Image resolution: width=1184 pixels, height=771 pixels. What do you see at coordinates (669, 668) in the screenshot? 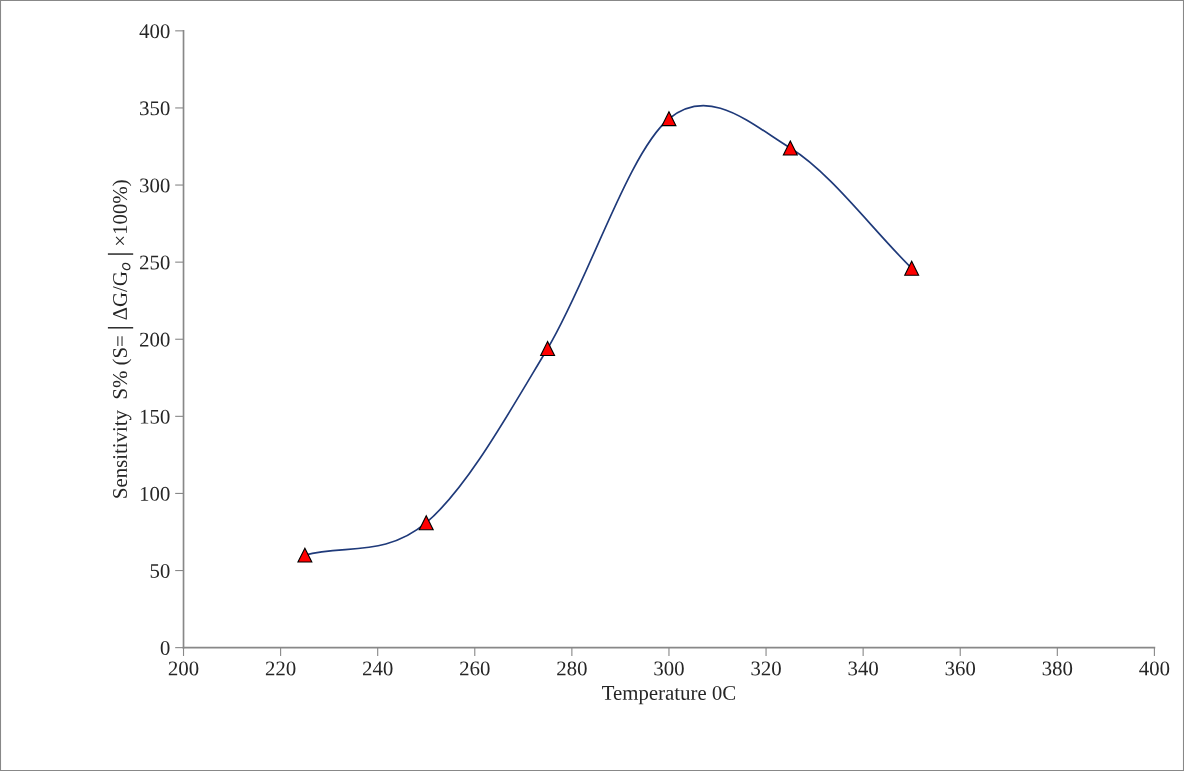
I see `x-tick-label: 300` at bounding box center [669, 668].